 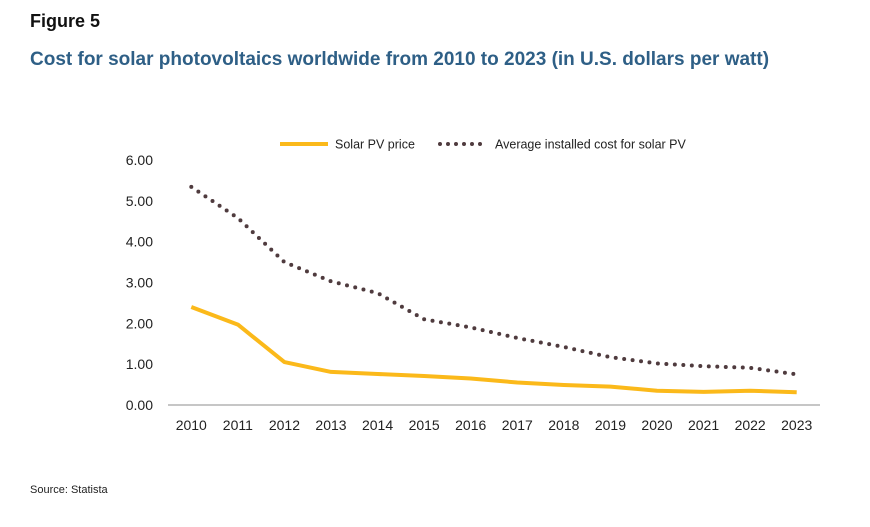 I want to click on series-line-solar-pv-price, so click(x=493, y=350).